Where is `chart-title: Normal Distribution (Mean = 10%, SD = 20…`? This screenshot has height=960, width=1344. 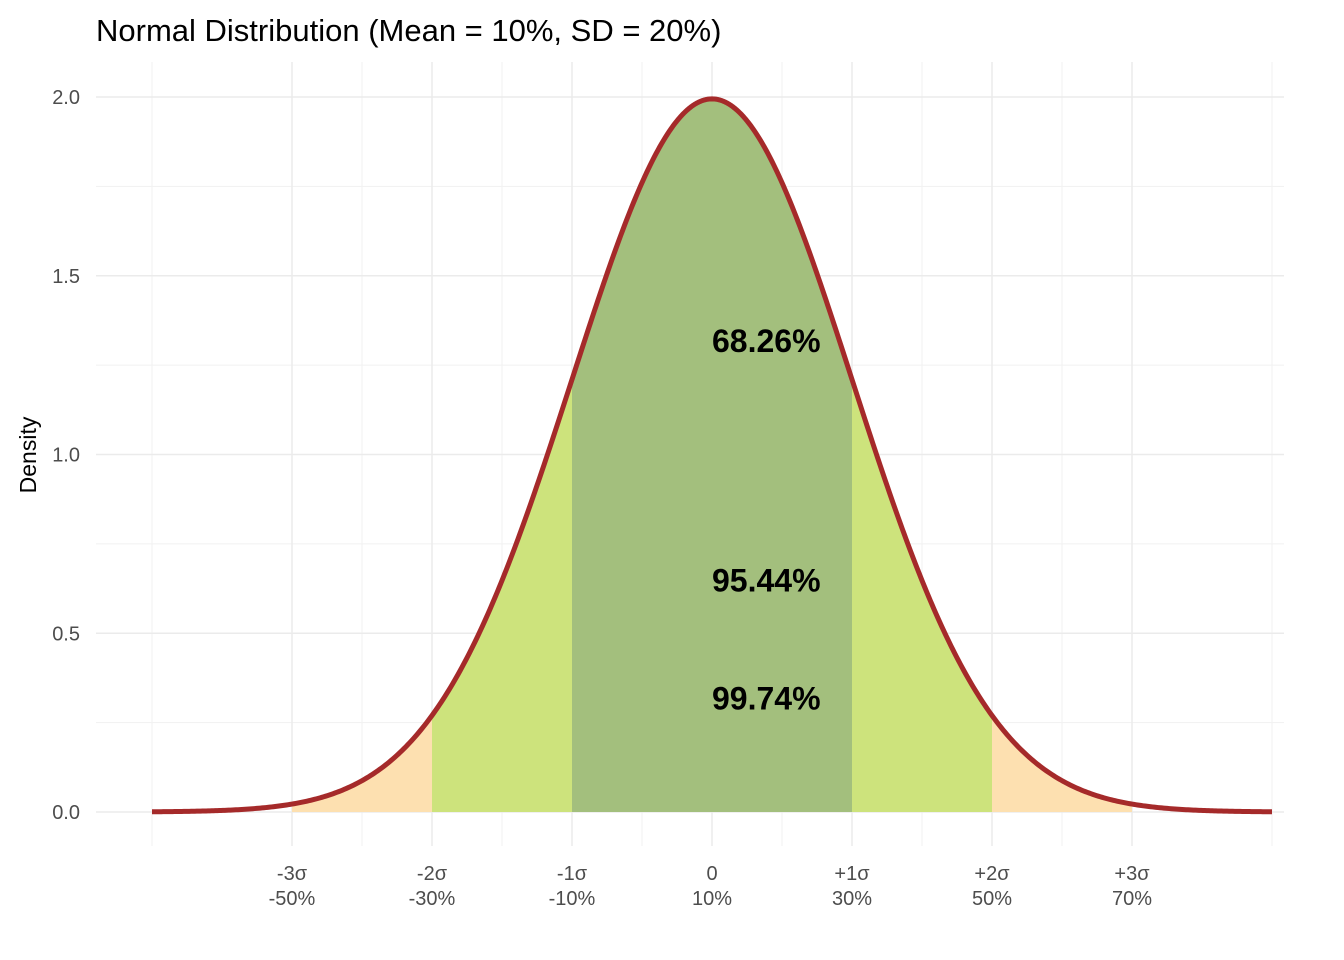 chart-title: Normal Distribution (Mean = 10%, SD = 20… is located at coordinates (408, 30).